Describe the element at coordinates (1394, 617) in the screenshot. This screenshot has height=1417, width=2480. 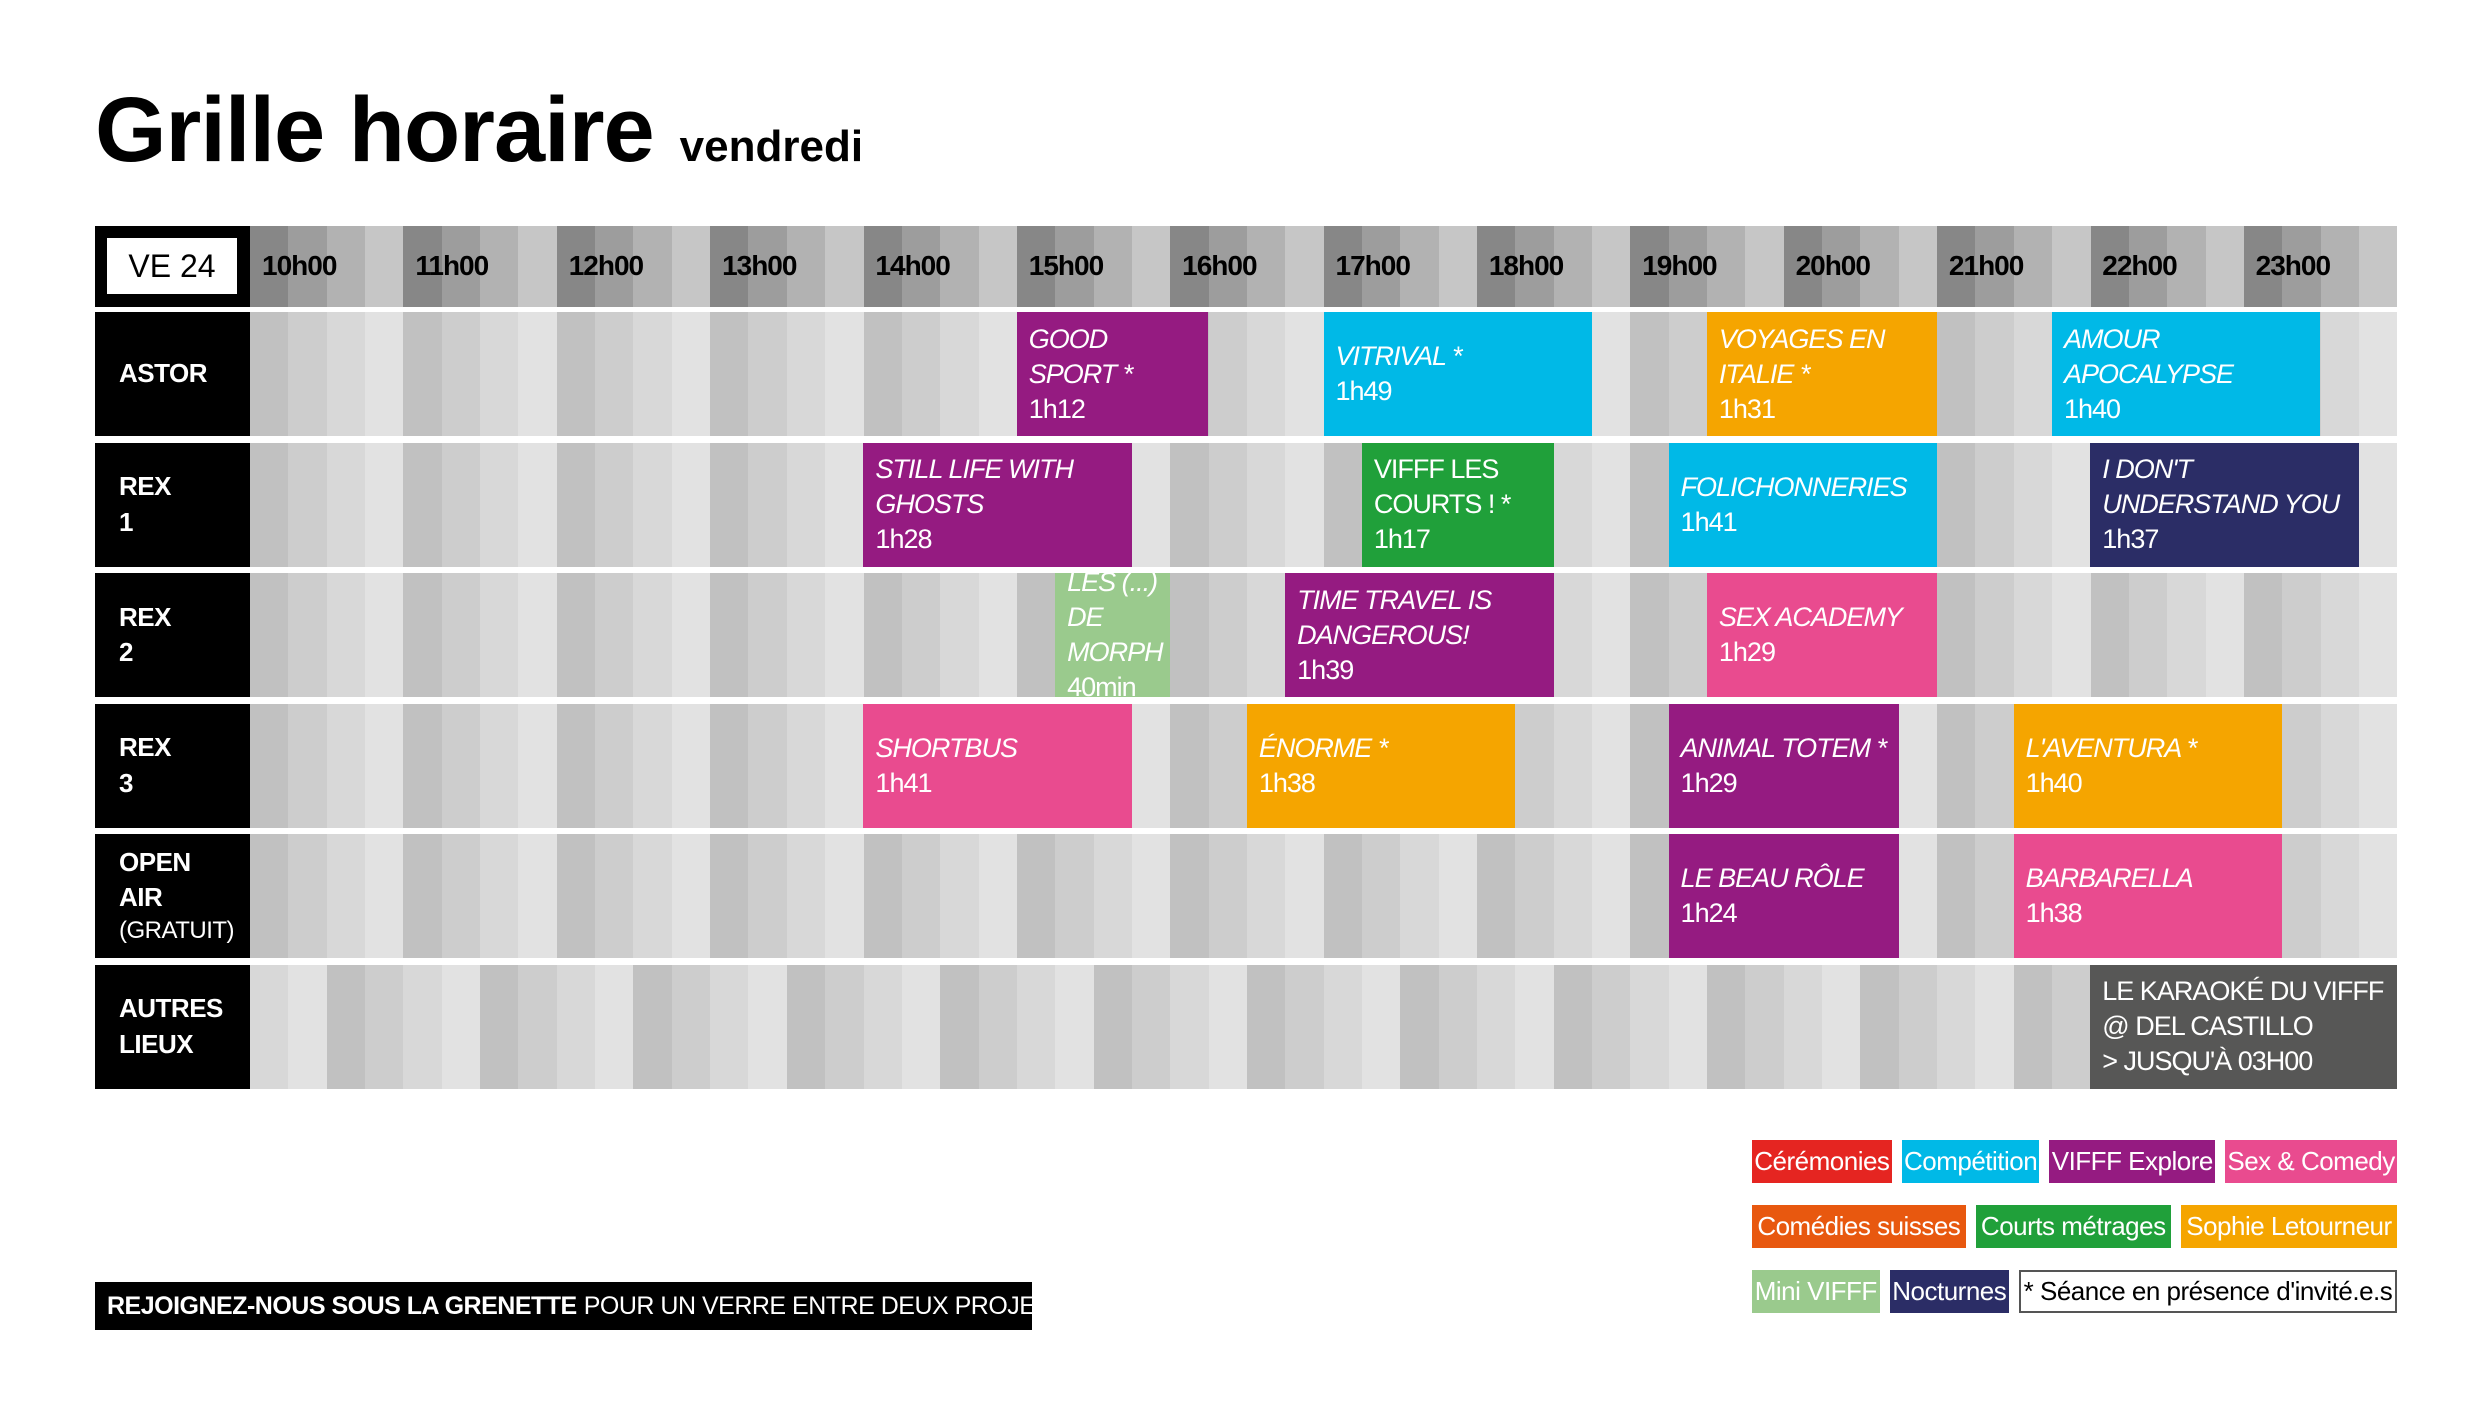
I see `event-title: TIME TRAVEL IS DANGEROUS!` at that location.